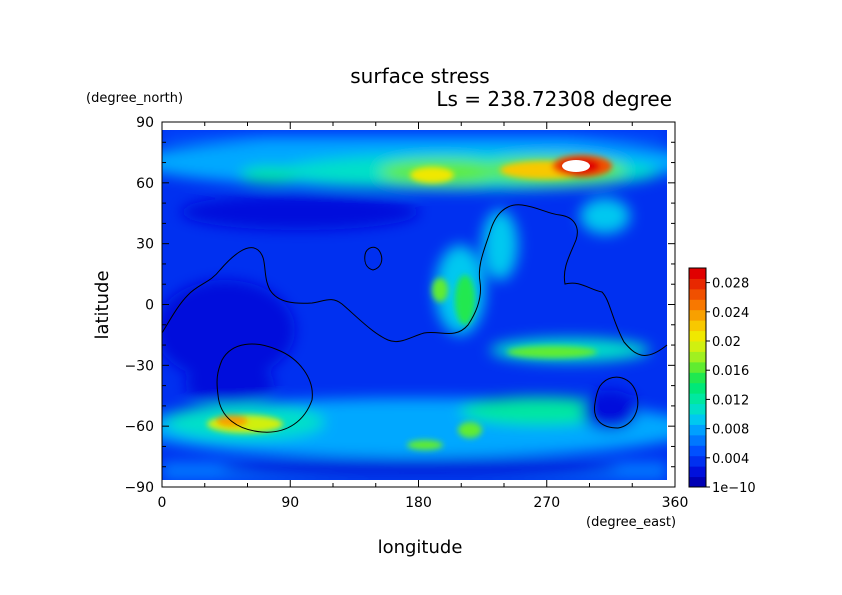 This screenshot has width=842, height=595. Describe the element at coordinates (631, 522) in the screenshot. I see `x-units-label: (degree_east)` at that location.